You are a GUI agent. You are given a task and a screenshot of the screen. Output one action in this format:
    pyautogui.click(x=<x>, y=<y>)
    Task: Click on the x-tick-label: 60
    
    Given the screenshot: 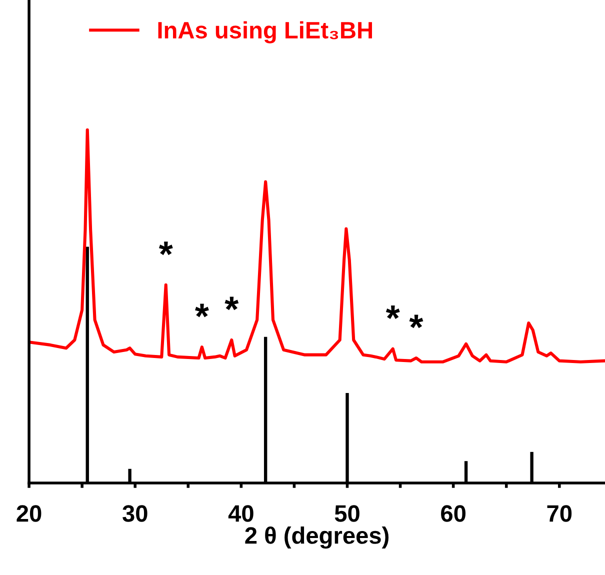 What is the action you would take?
    pyautogui.click(x=453, y=513)
    